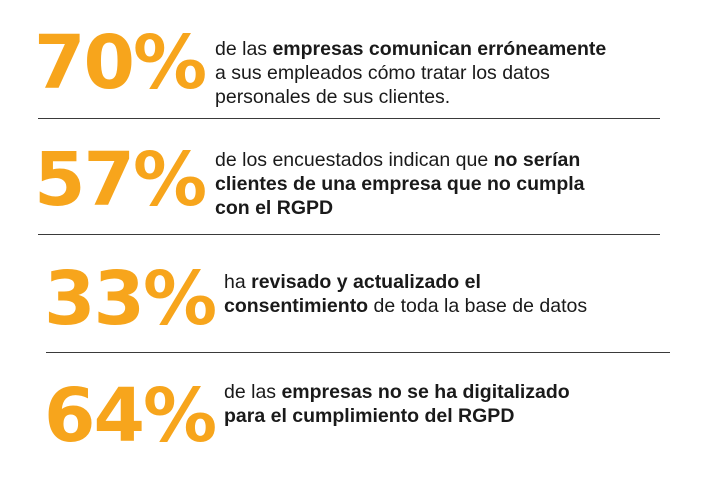 This screenshot has height=498, width=703. I want to click on bold-text: clientes de una empresa que no cumpla, so click(400, 184).